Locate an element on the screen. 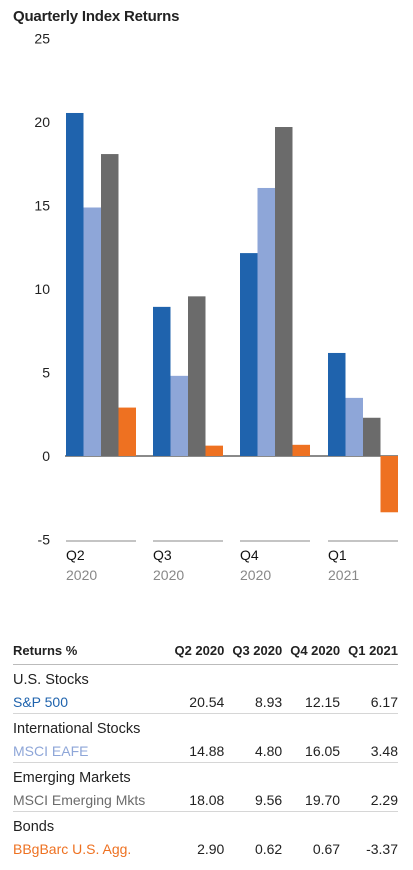 This screenshot has width=413, height=870. category-label: Bonds is located at coordinates (205, 824).